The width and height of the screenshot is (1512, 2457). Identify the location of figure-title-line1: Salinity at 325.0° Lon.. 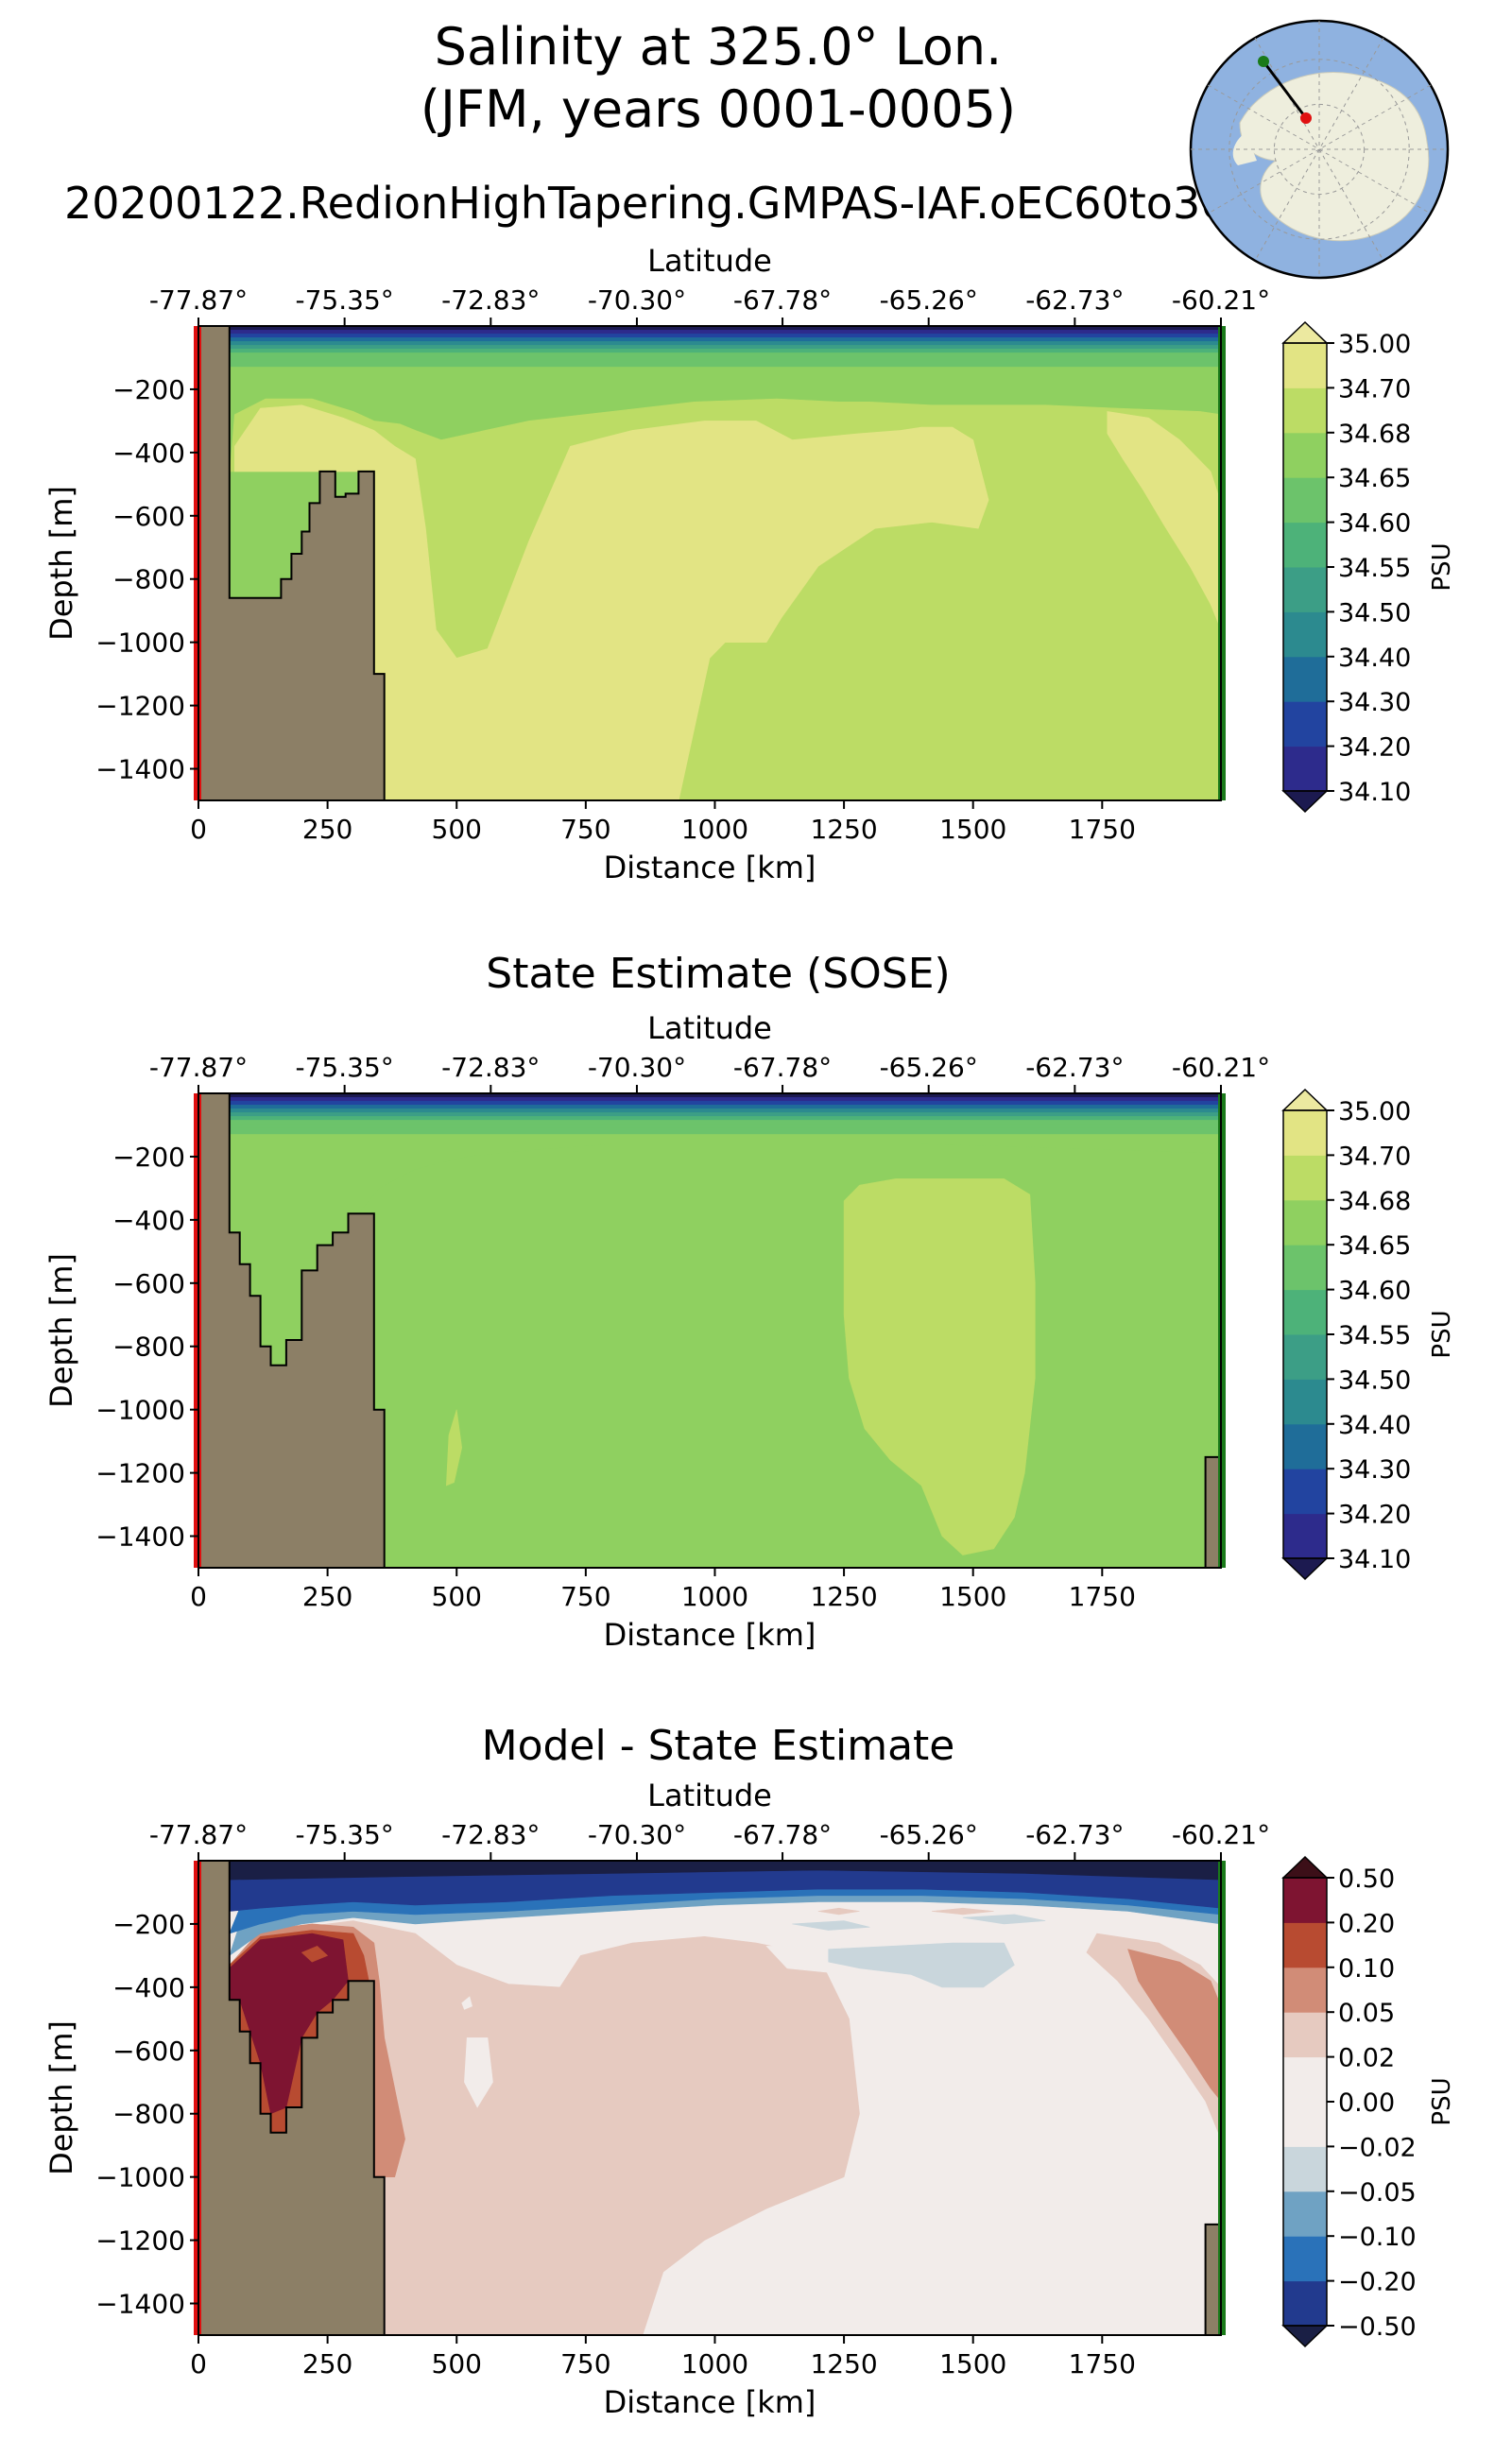
(718, 47).